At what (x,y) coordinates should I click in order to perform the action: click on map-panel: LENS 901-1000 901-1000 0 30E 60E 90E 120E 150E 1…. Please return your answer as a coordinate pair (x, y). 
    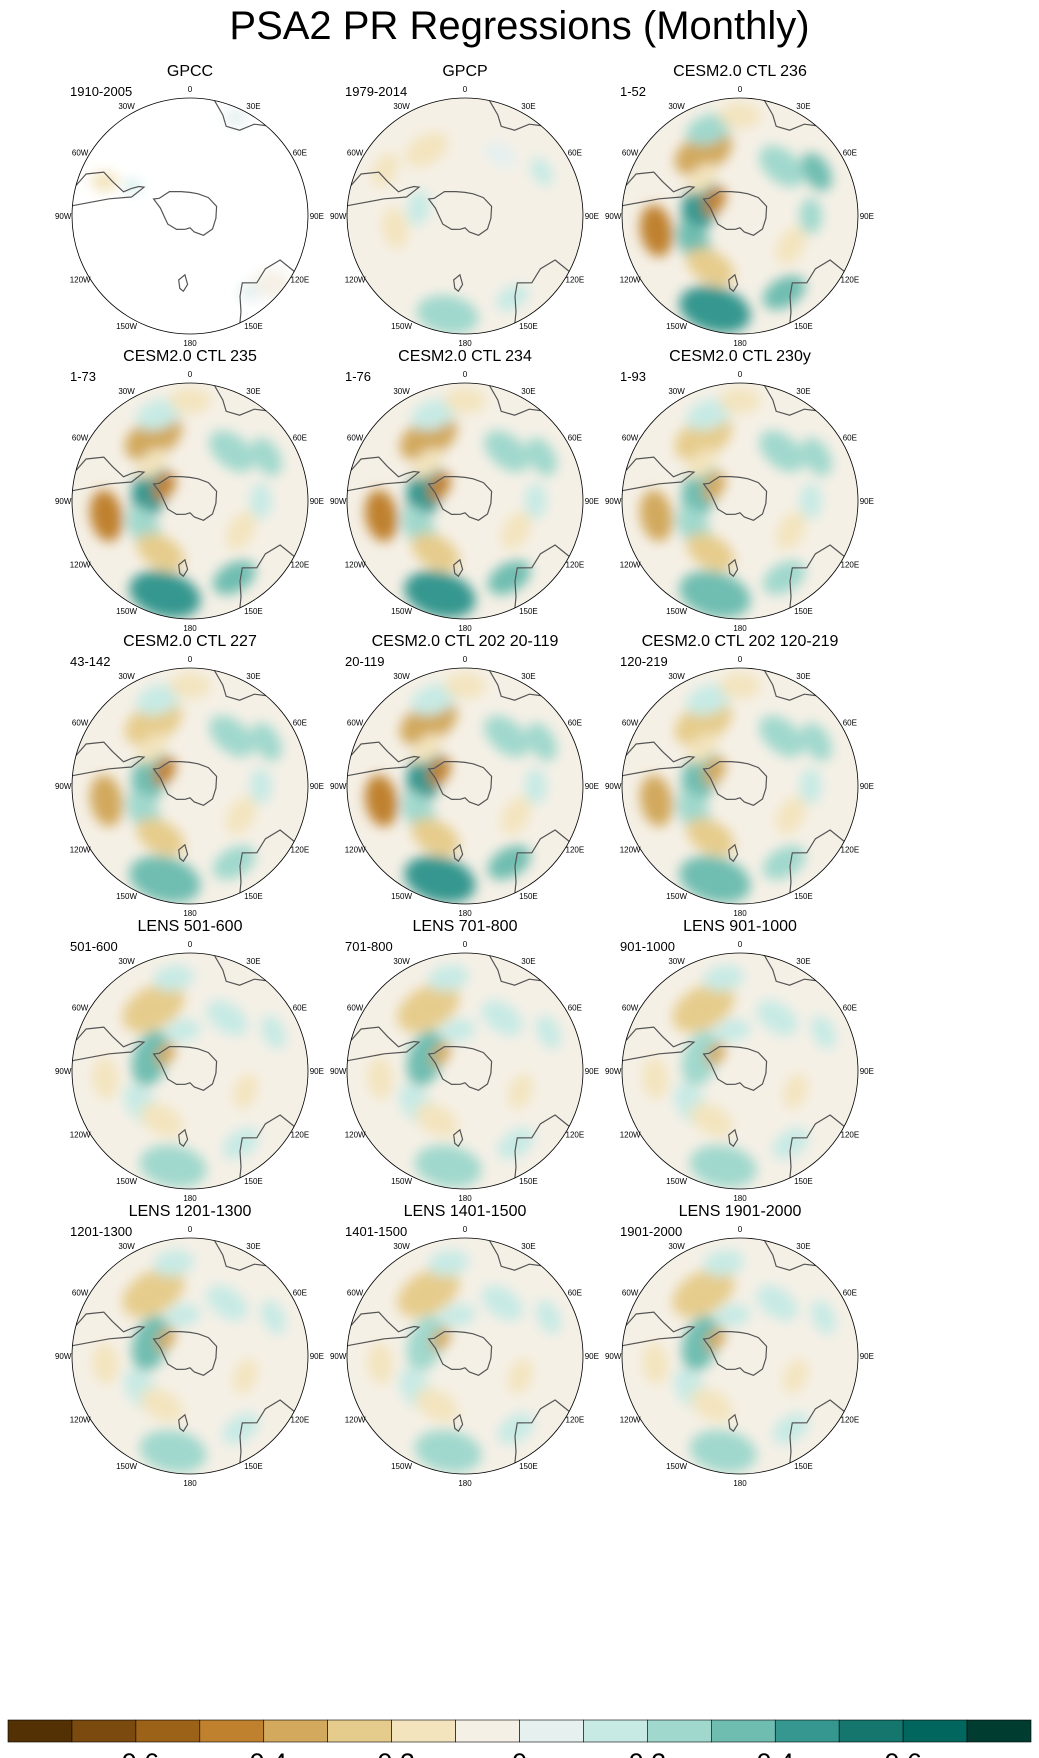
    Looking at the image, I should click on (762, 1076).